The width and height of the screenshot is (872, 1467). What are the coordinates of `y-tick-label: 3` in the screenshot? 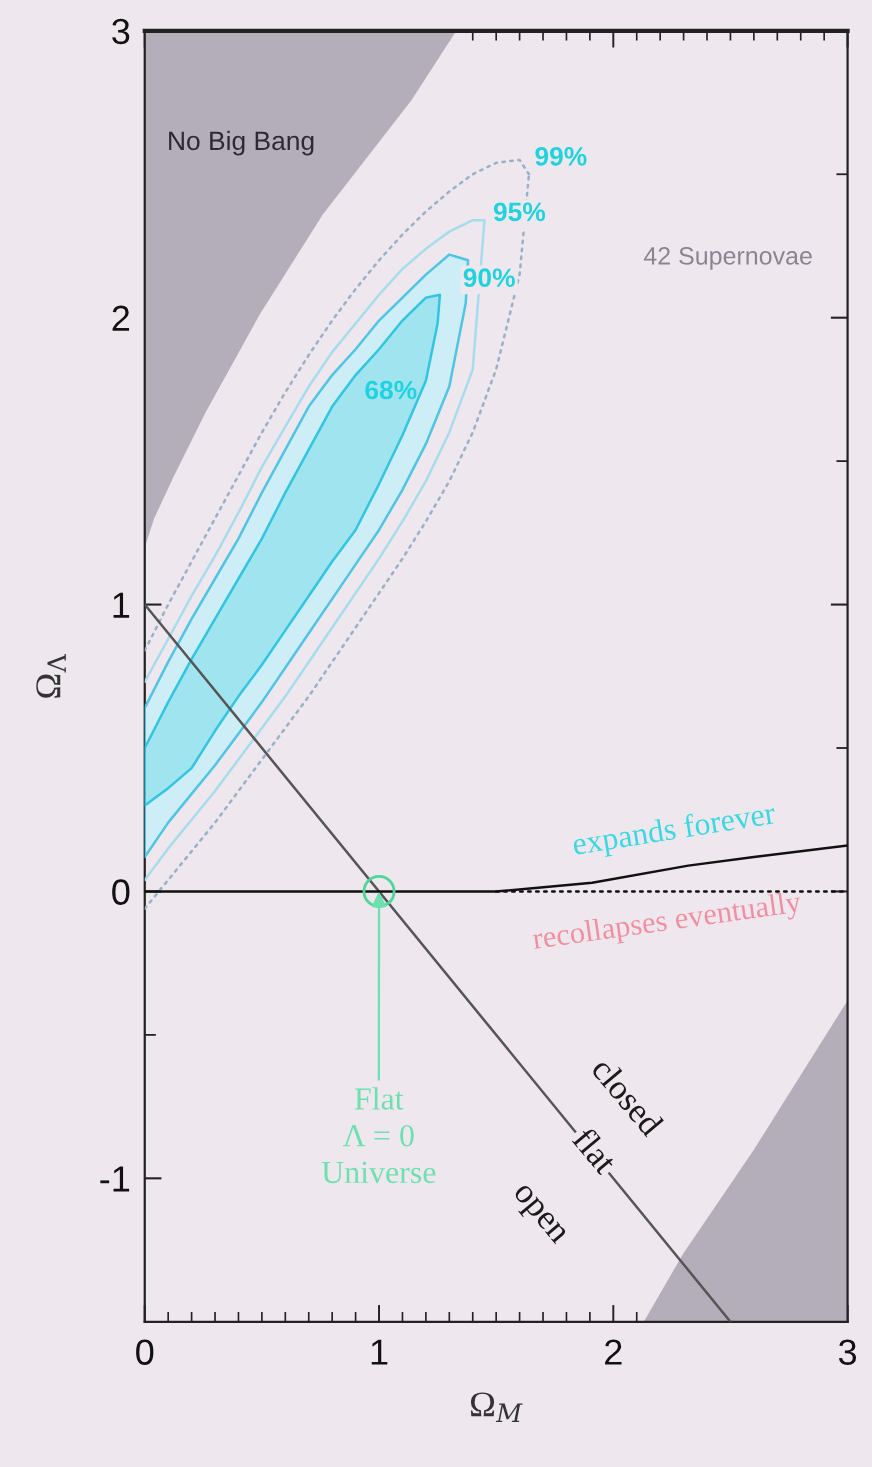 It's located at (121, 31).